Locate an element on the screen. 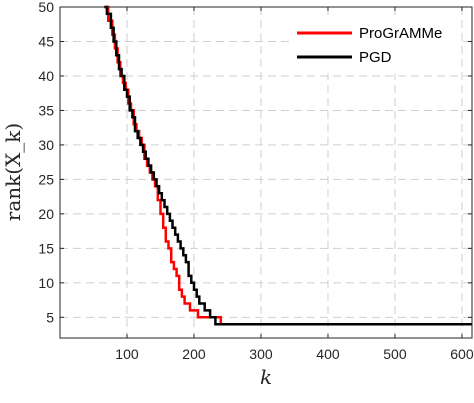  y-tick-label: 30 is located at coordinates (46, 145).